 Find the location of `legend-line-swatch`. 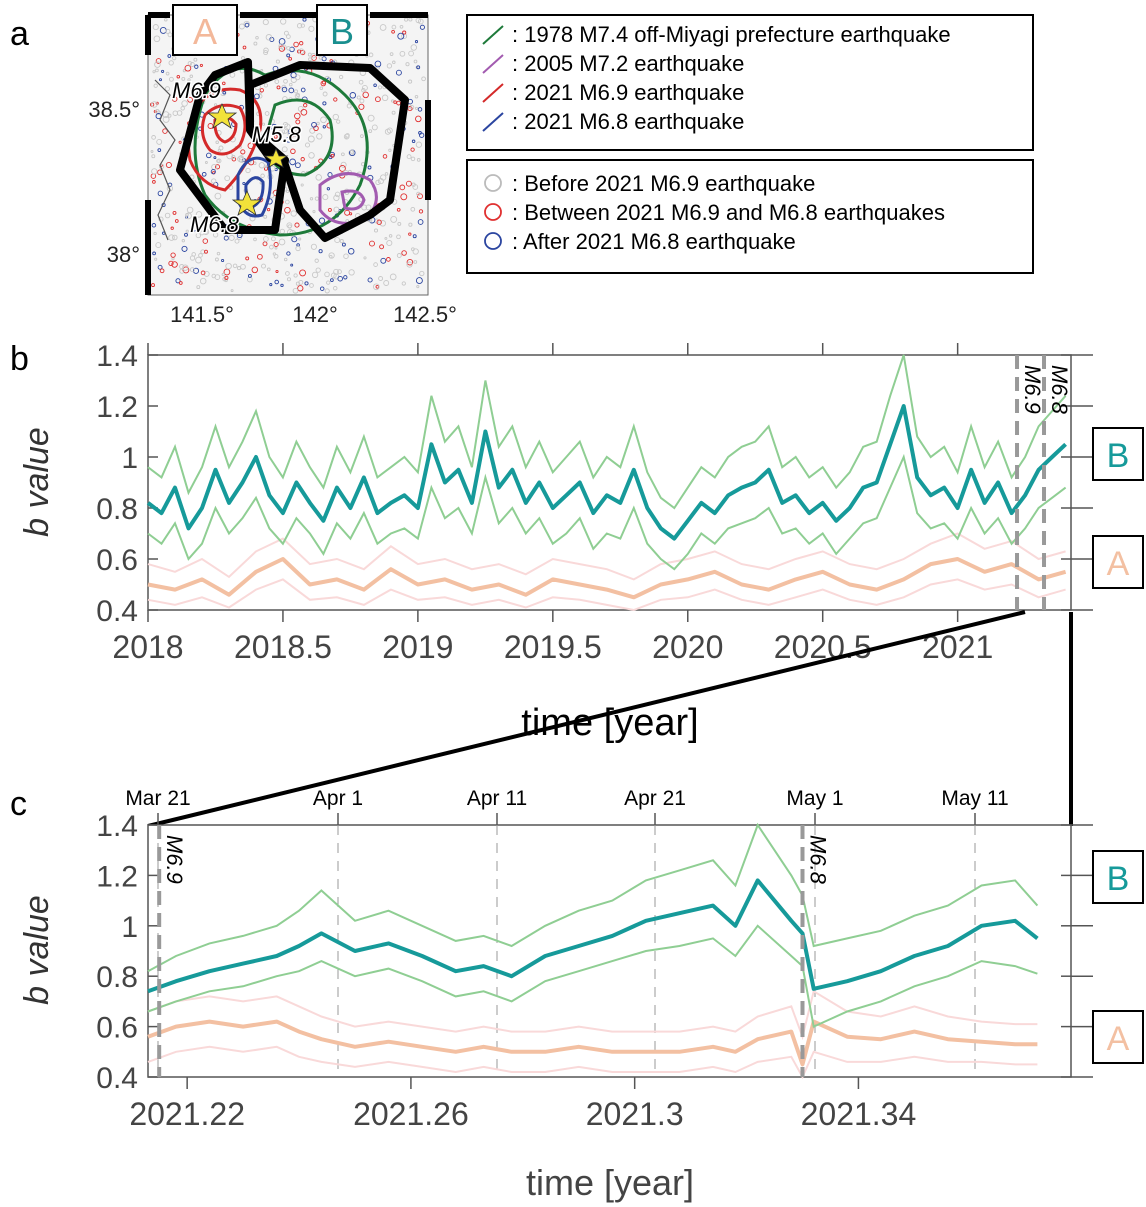

legend-line-swatch is located at coordinates (493, 35).